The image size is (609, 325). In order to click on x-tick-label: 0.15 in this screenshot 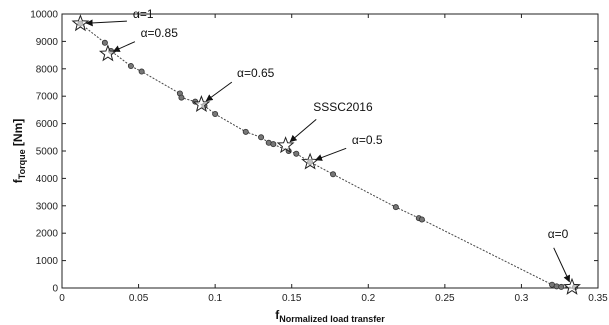, I will do `click(292, 298)`.